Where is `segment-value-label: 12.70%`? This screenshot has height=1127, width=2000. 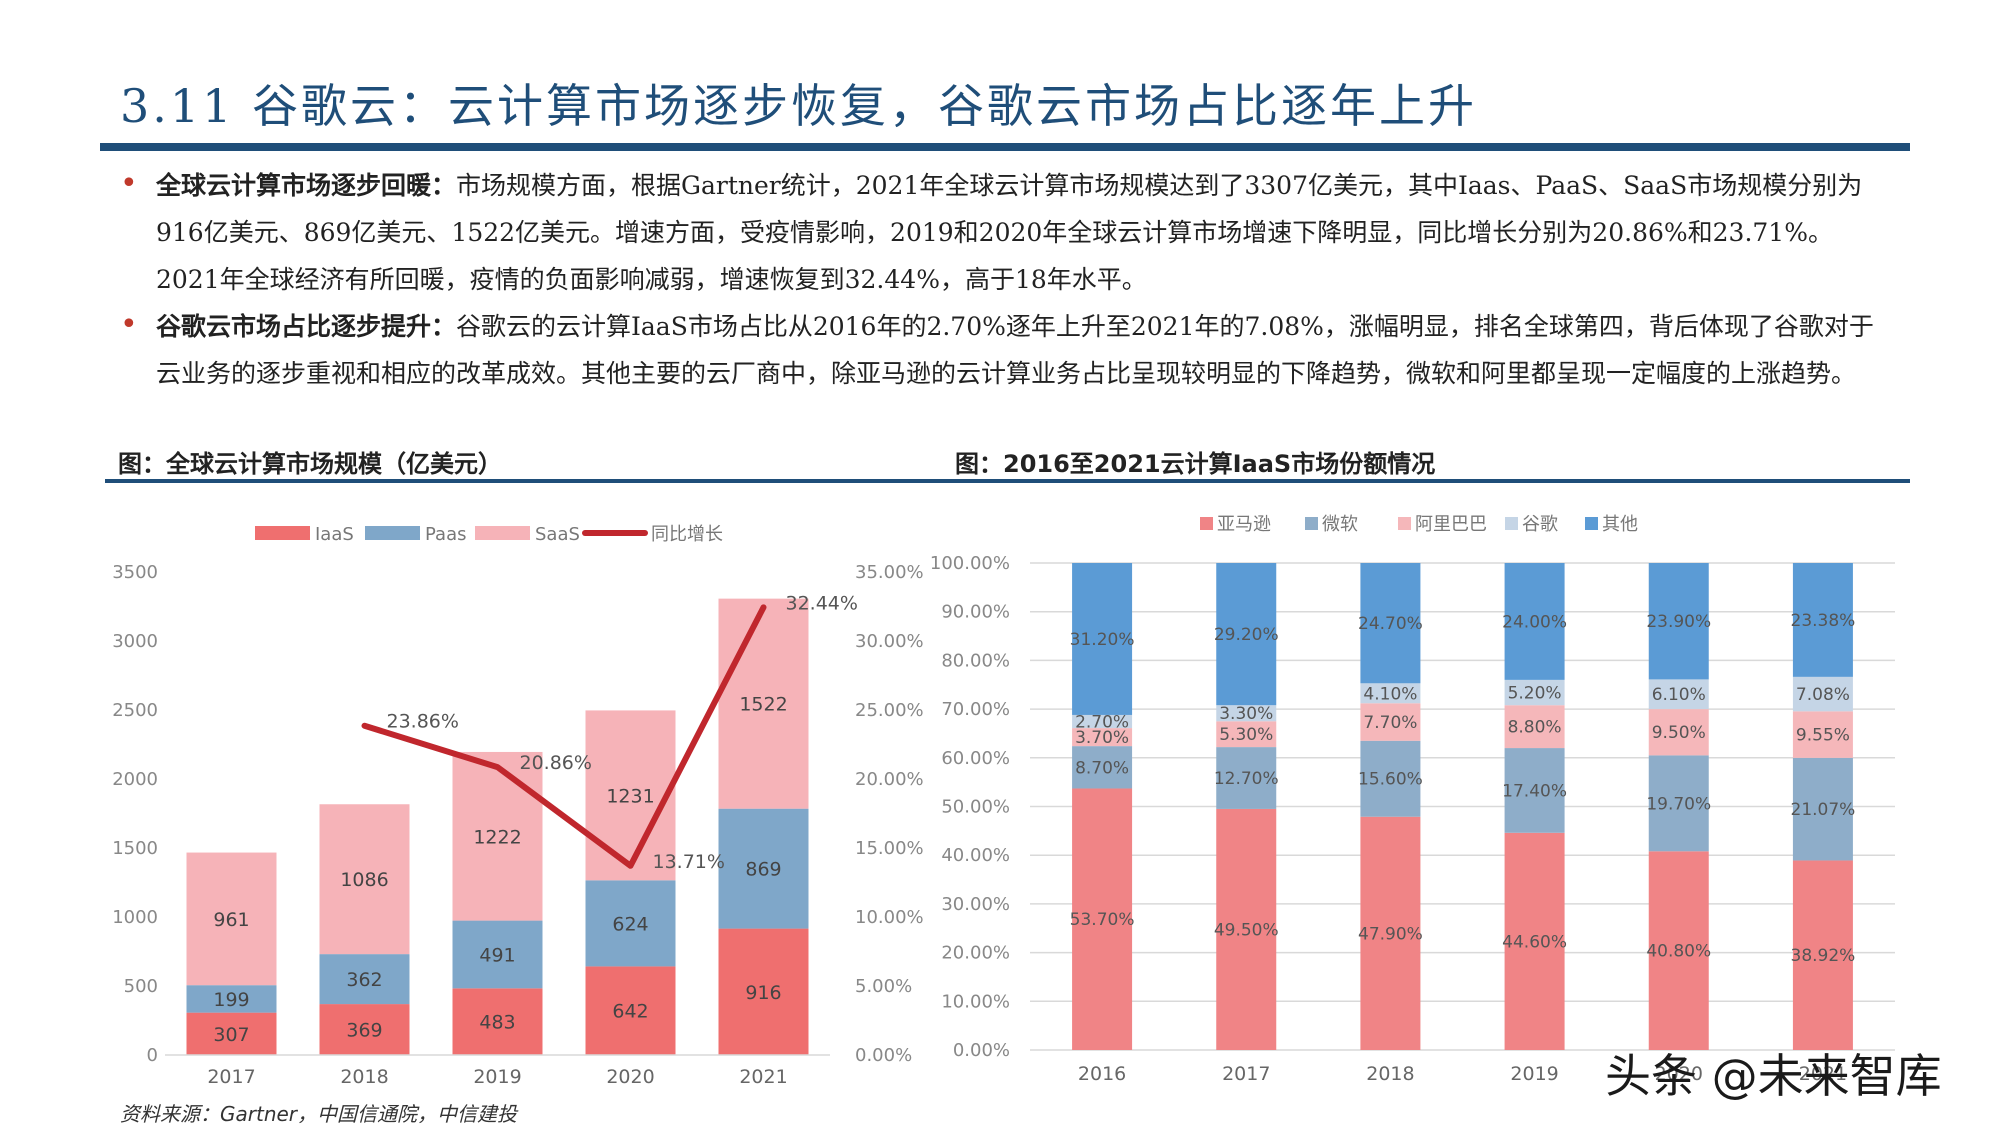
segment-value-label: 12.70% is located at coordinates (1246, 779).